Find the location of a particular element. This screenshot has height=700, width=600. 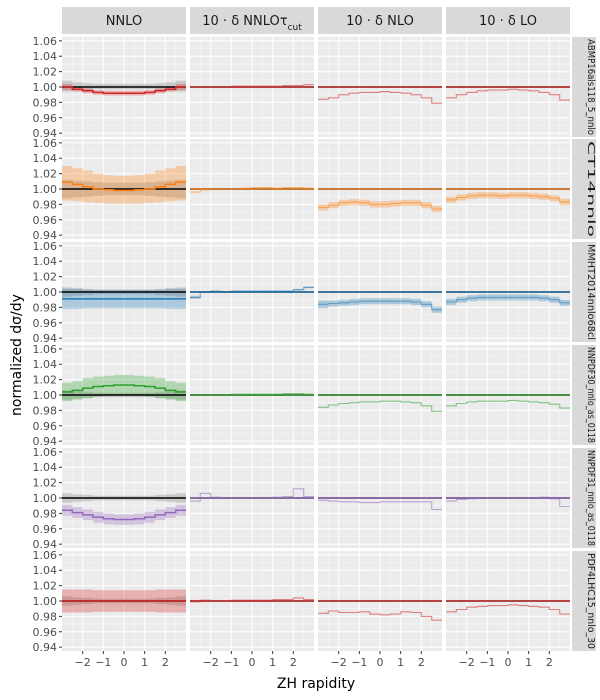

row-strip-label: PDF4LHC15_nnlo_30 is located at coordinates (590, 601).